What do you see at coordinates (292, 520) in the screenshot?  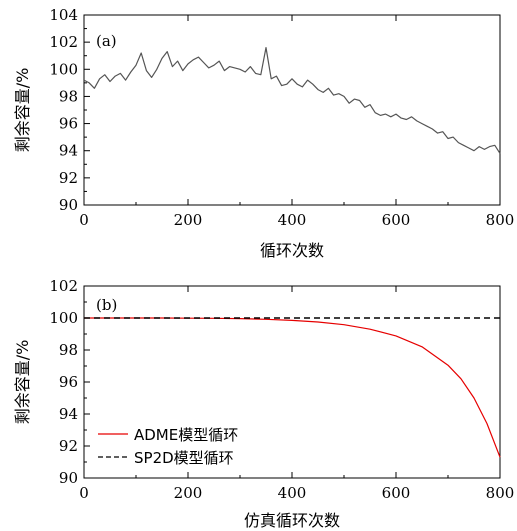 I see `x-axis-label: 仿真循环次数` at bounding box center [292, 520].